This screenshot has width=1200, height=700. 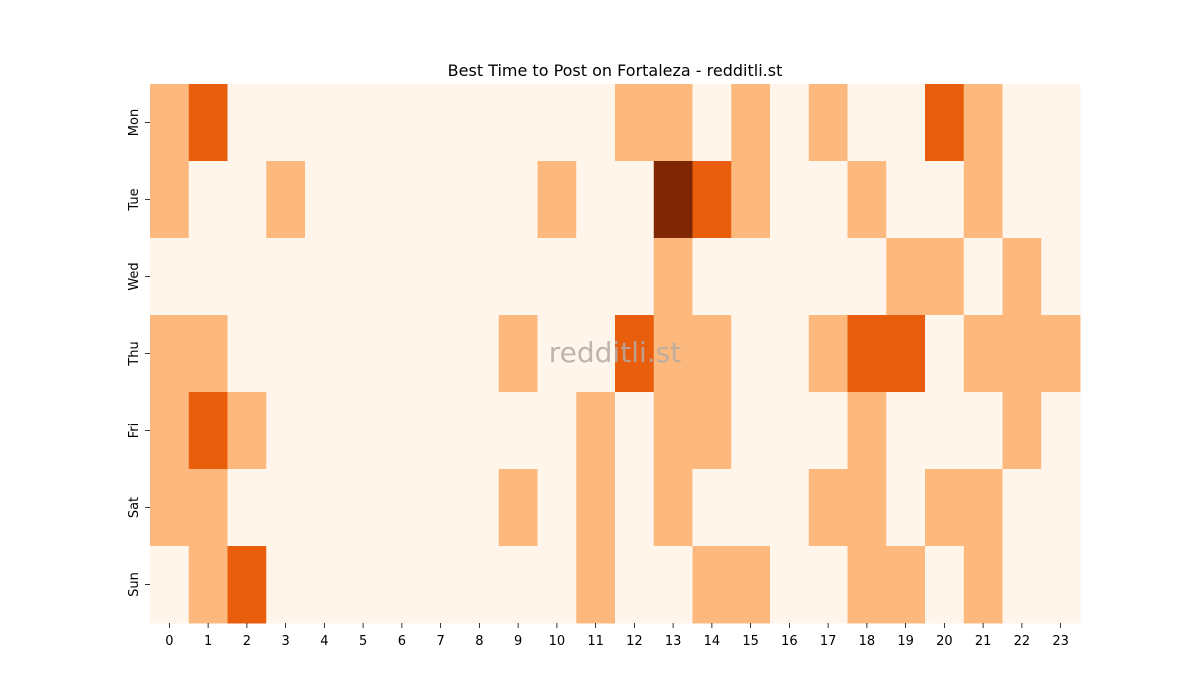 What do you see at coordinates (1060, 641) in the screenshot?
I see `x-tick-label: 23` at bounding box center [1060, 641].